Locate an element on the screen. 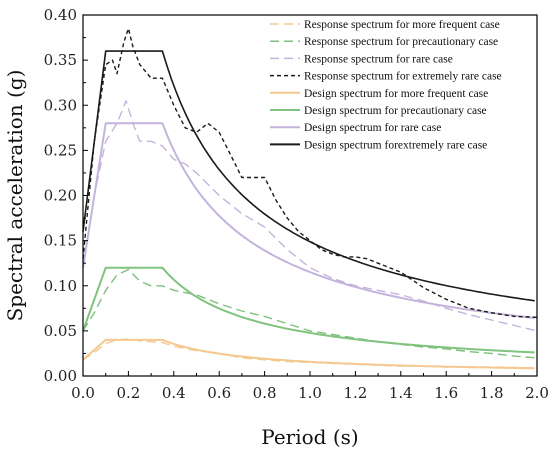 The image size is (550, 451). y-tick-label: 0.00 is located at coordinates (60, 376).